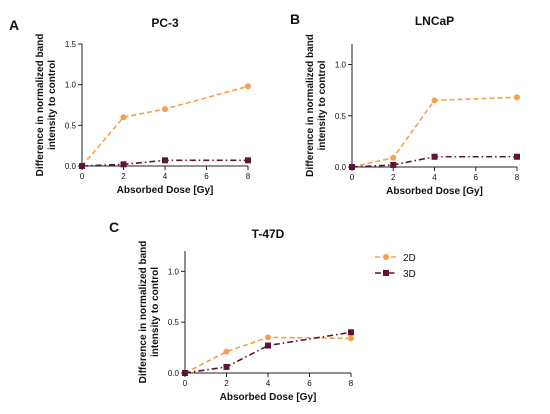 The image size is (550, 414). What do you see at coordinates (165, 23) in the screenshot?
I see `chart-title: PC-3` at bounding box center [165, 23].